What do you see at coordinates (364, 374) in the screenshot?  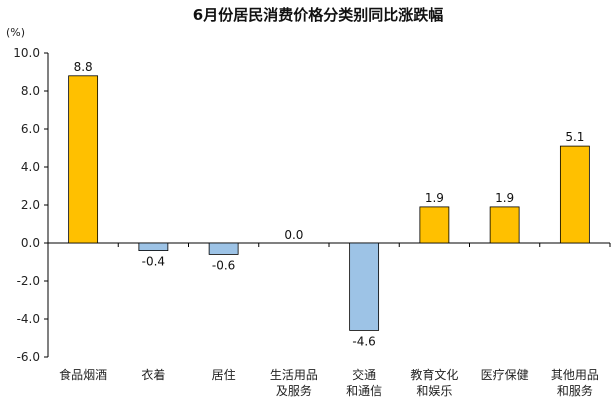 I see `category-label: 交通` at bounding box center [364, 374].